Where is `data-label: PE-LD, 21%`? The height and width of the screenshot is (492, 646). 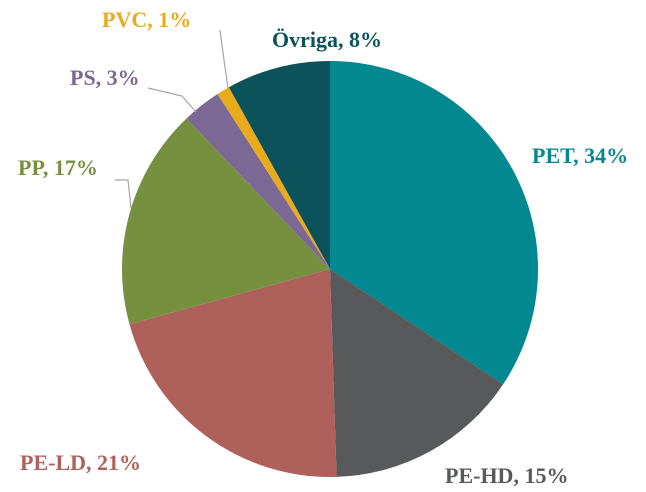 data-label: PE-LD, 21% is located at coordinates (80, 462).